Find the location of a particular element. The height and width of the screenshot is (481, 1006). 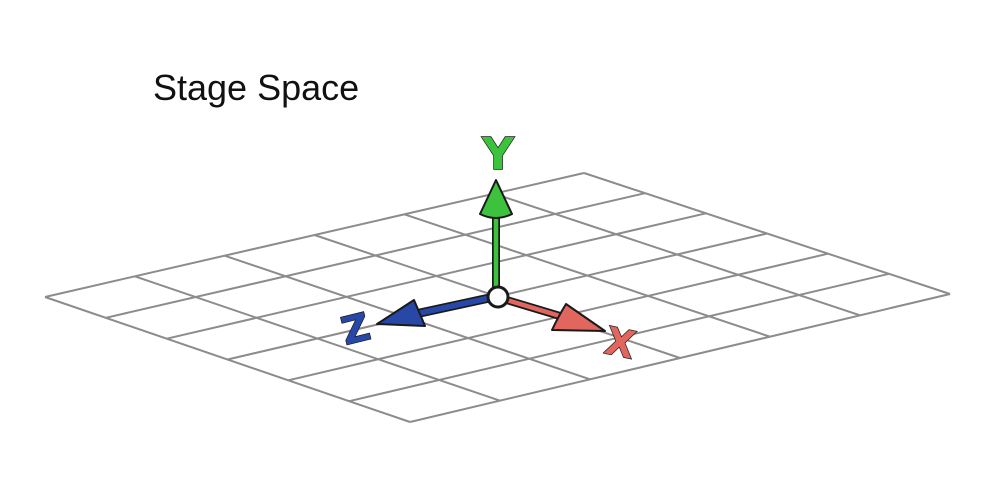

x-axis-shaft is located at coordinates (530, 307).